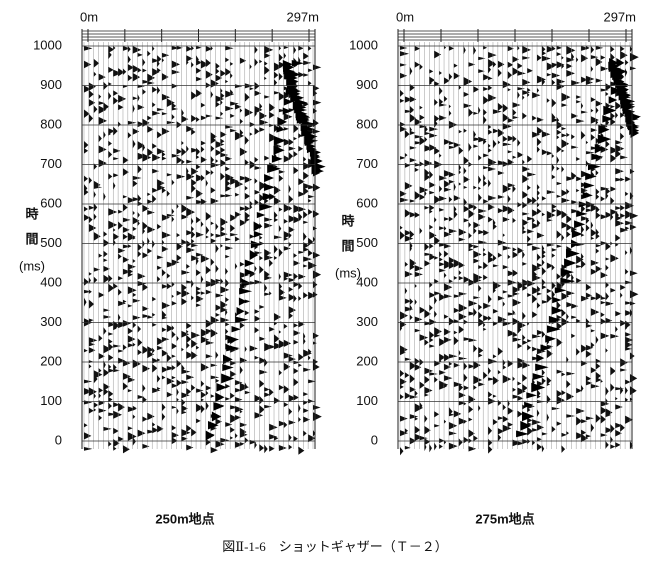 This screenshot has width=671, height=581. I want to click on y-tick-label: 700, so click(51, 163).